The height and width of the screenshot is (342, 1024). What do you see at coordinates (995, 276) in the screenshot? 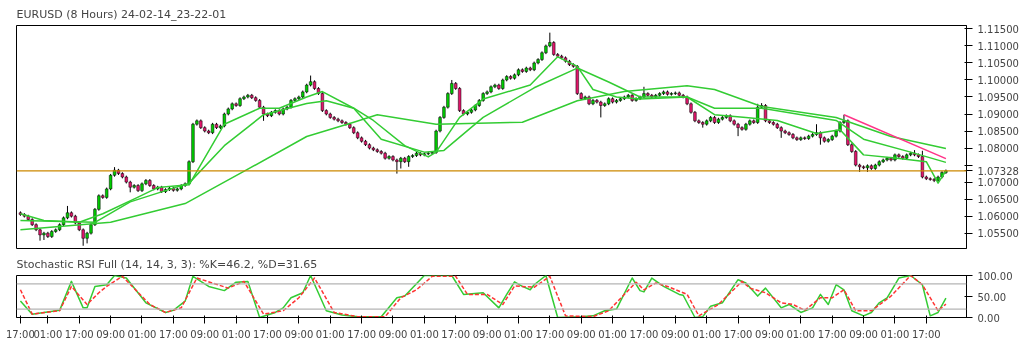
I see `y-tick-label: 100.00` at bounding box center [995, 276].